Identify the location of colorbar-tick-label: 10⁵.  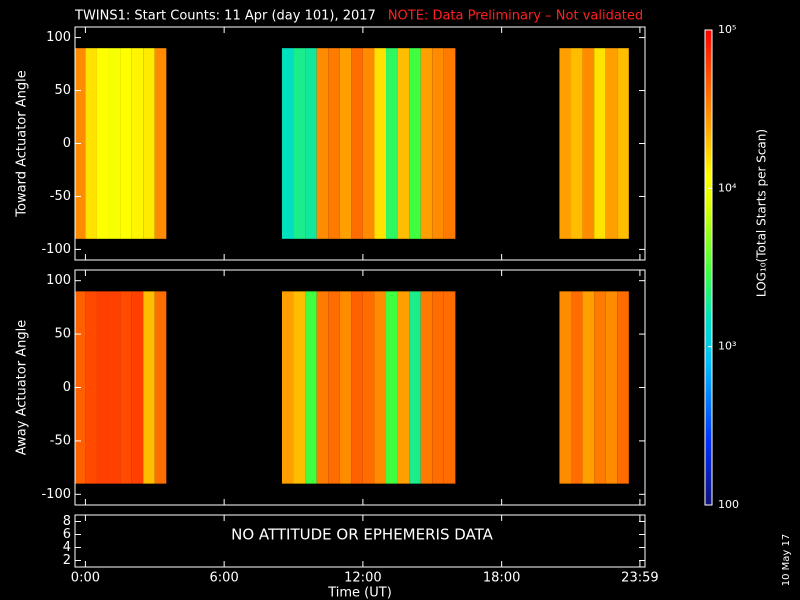
(727, 29).